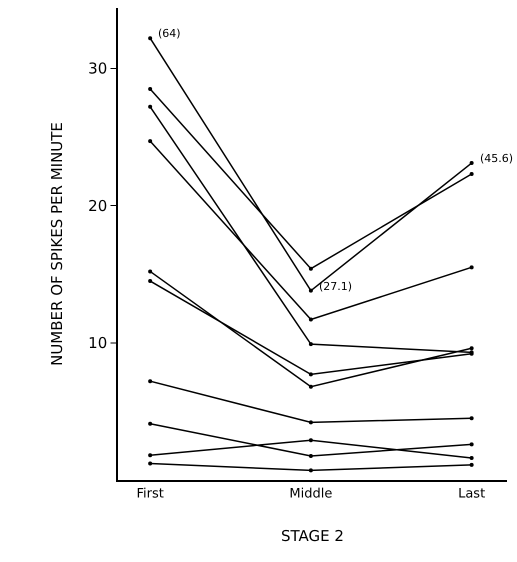 The image size is (517, 562). Describe the element at coordinates (335, 286) in the screenshot. I see `annotation: (27.1)` at that location.